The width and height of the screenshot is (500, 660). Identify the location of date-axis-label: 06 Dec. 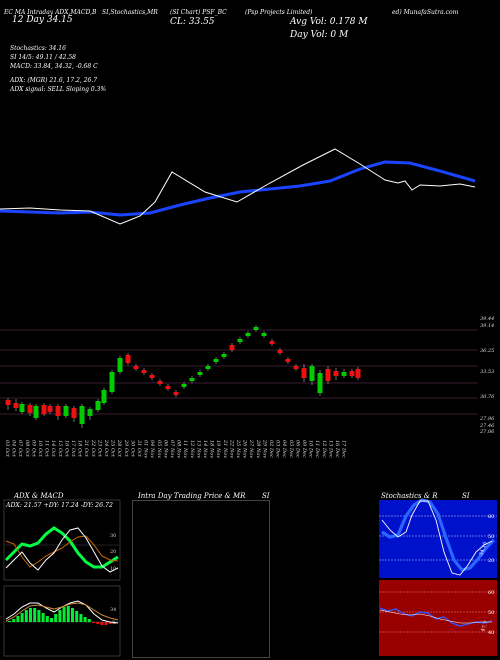
(297, 449).